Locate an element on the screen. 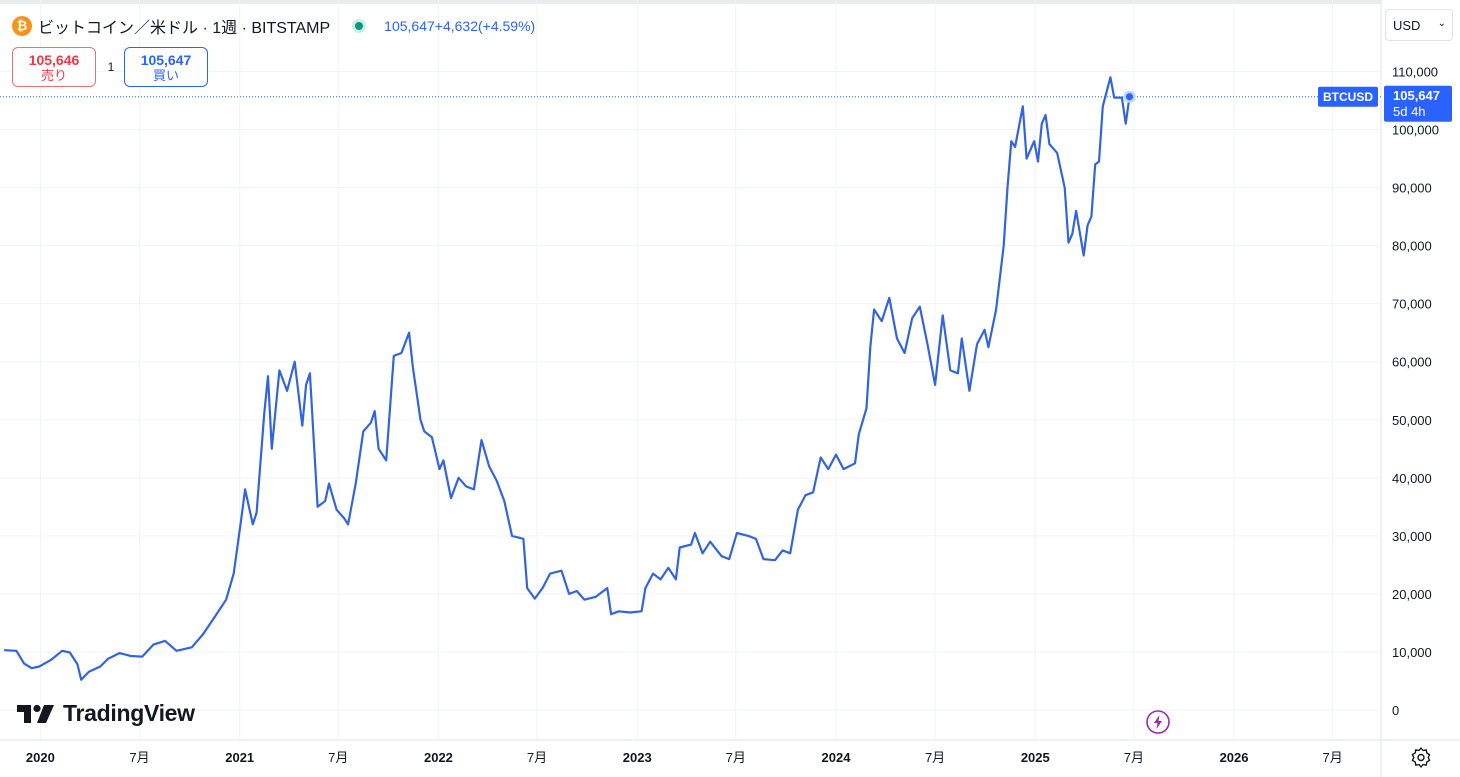  symbol-tag-label: BTCUSD is located at coordinates (1348, 97).